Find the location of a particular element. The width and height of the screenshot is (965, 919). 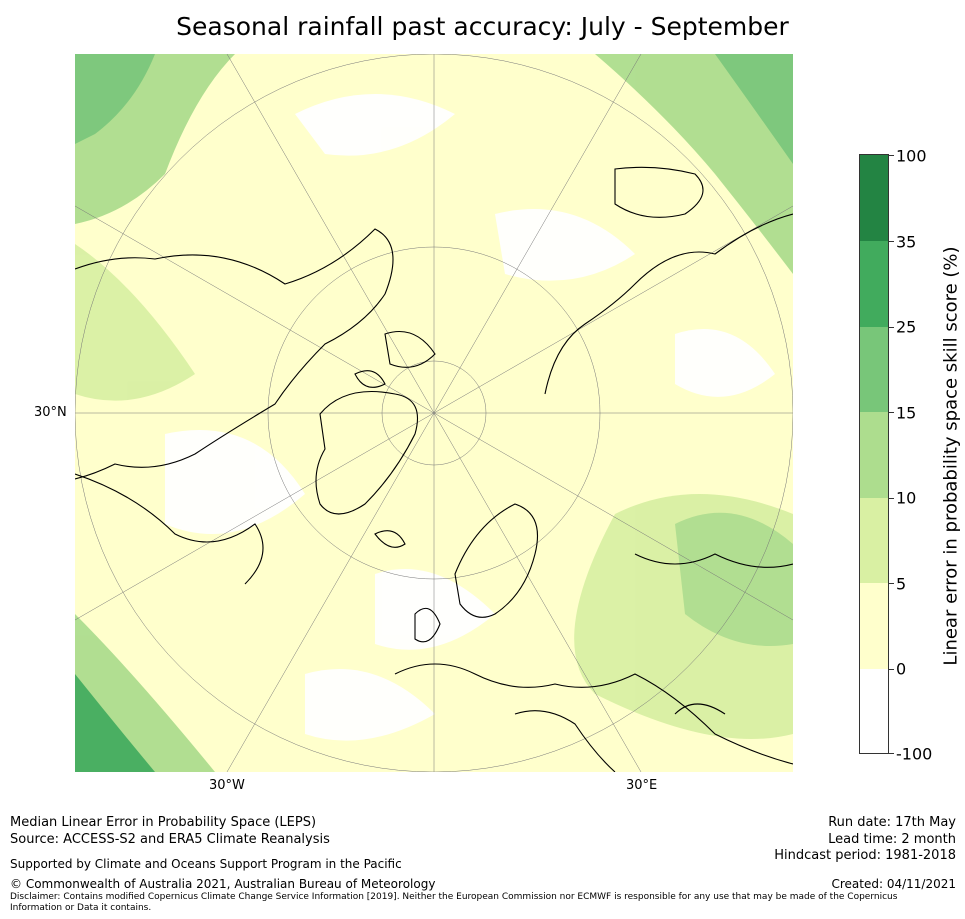

cbar-tick-label: 0 is located at coordinates (901, 669).